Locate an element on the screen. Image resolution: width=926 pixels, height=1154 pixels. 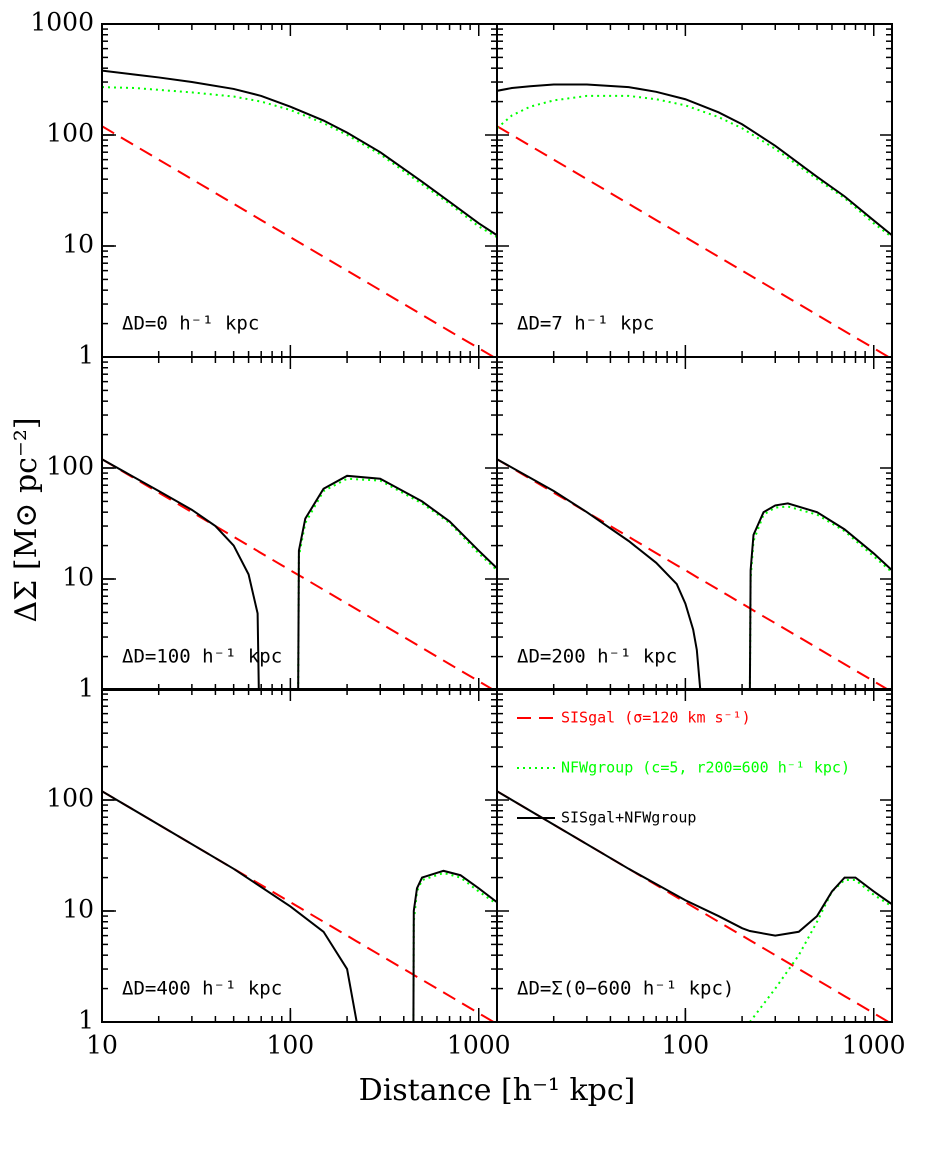
legend-label: NFWgroup (c=5, r200=600 h⁻¹ kpc) is located at coordinates (705, 768).